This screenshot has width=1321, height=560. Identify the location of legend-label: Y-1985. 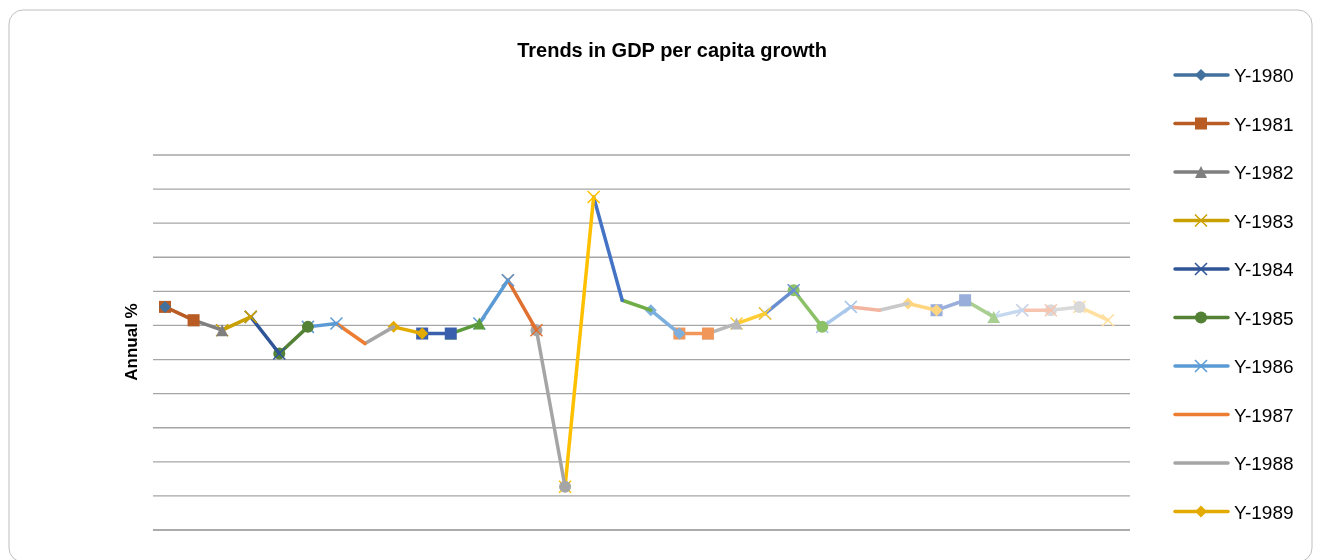
(1264, 318).